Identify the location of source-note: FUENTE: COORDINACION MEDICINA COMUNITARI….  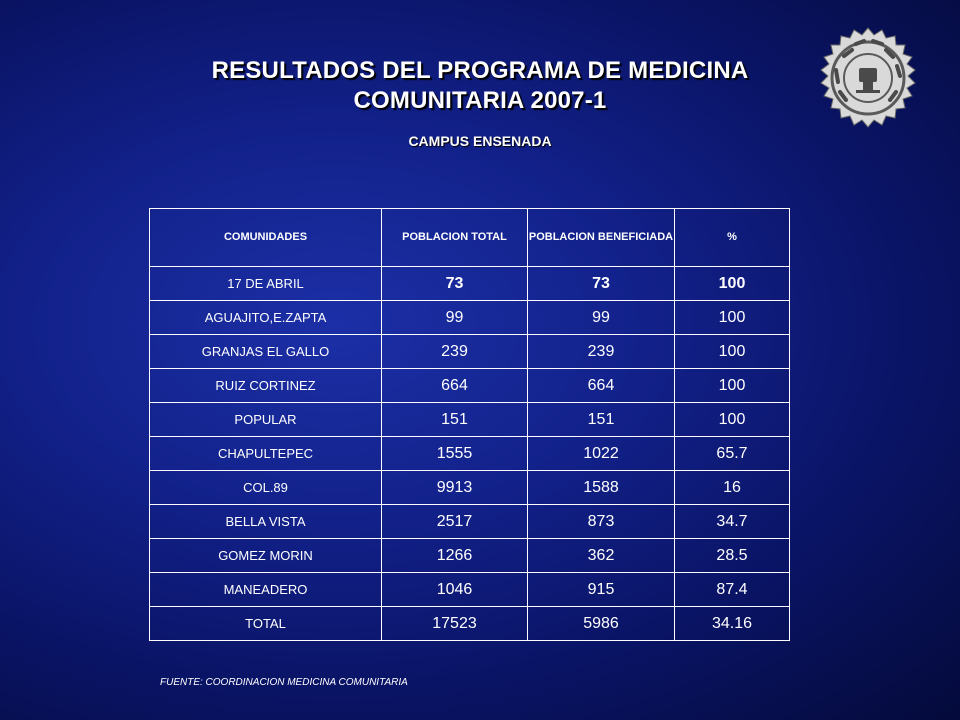
(284, 682).